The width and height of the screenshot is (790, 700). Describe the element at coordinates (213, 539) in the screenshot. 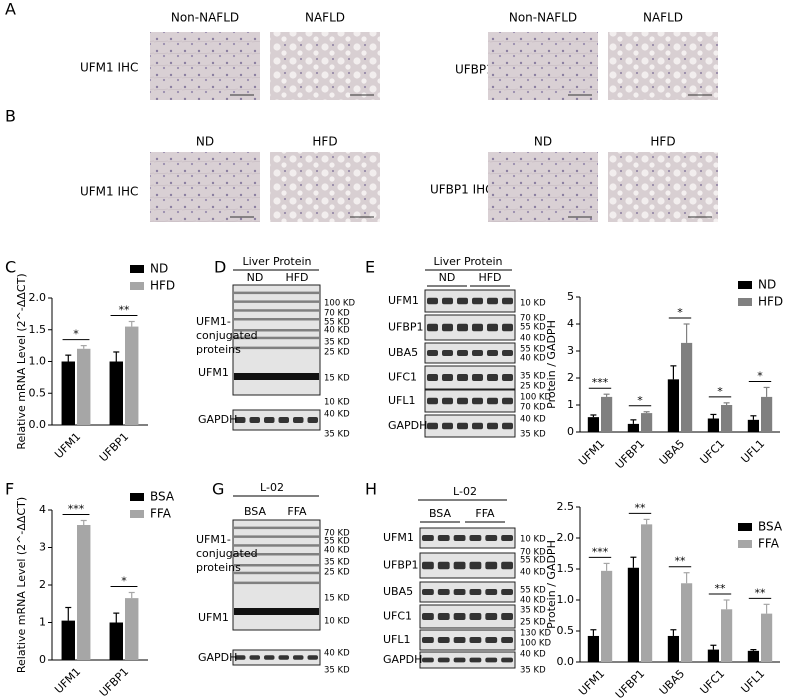

I see `protein-label: UFM1-` at that location.